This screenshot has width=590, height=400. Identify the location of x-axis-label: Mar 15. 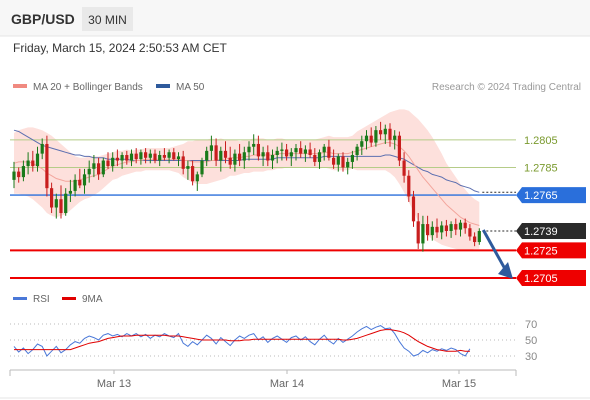
(459, 384).